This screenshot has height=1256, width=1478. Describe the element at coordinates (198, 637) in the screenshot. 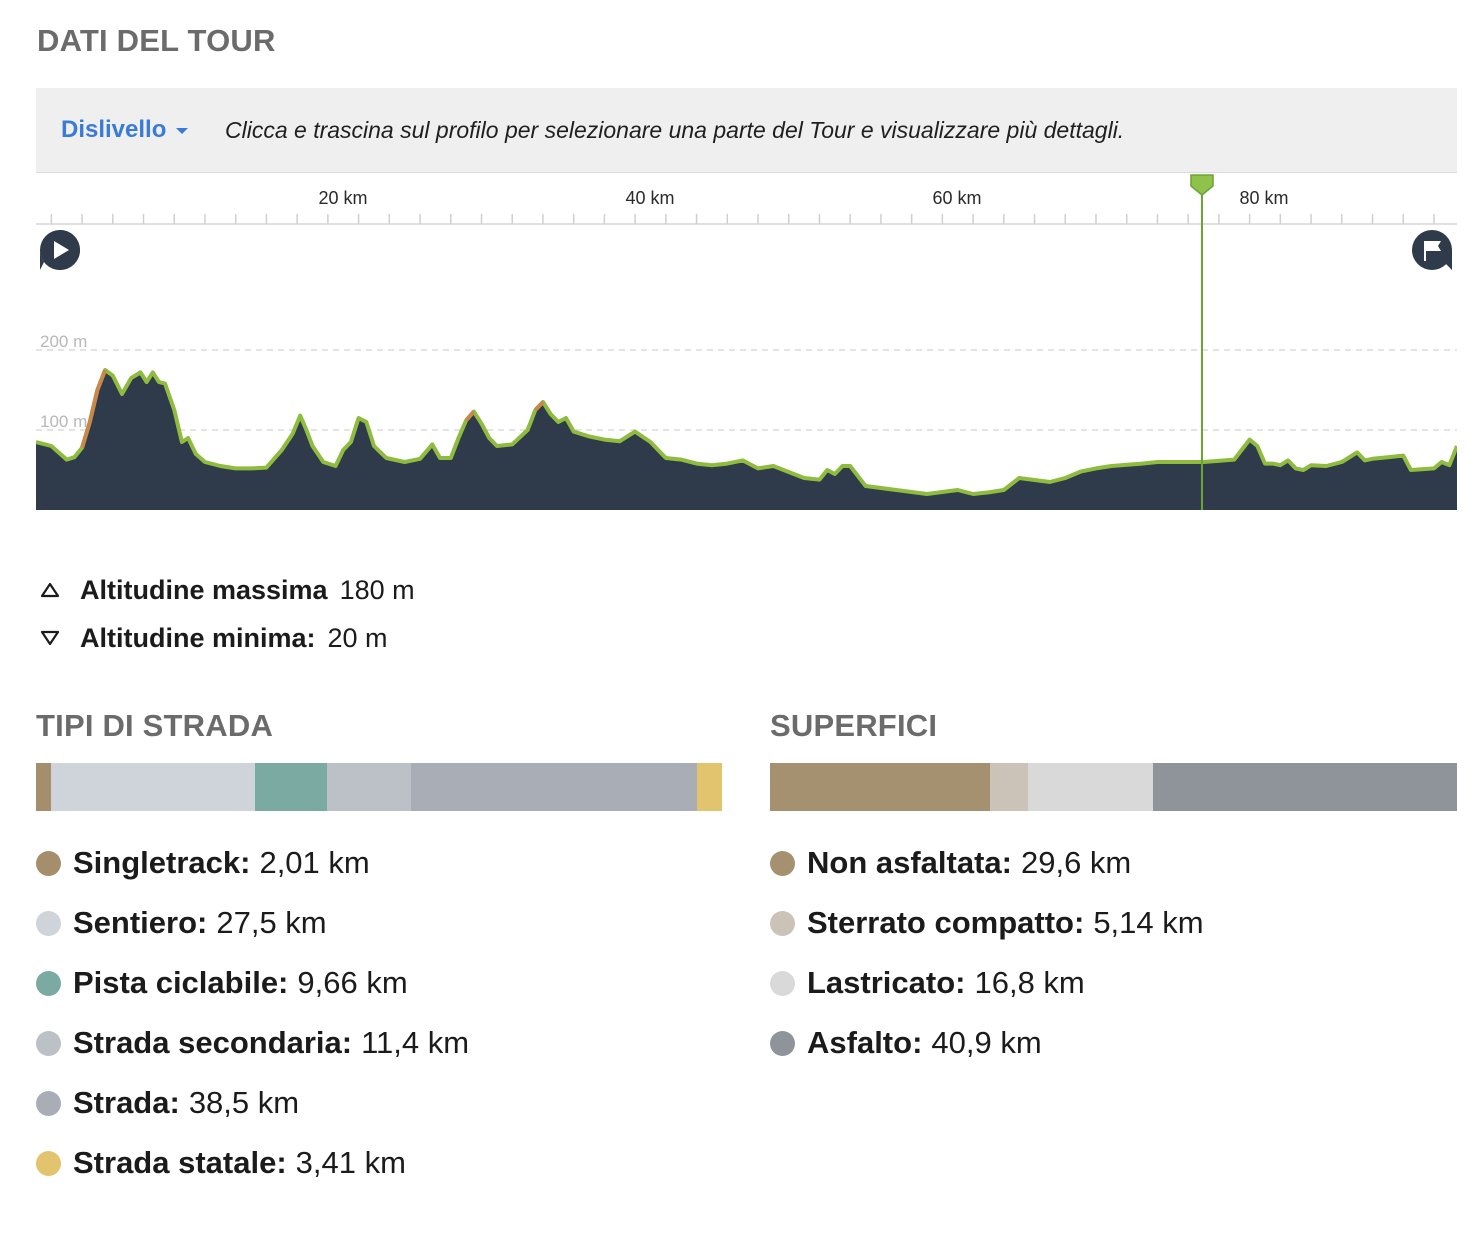

I see `min-altitude-label: Altitudine minima:` at that location.